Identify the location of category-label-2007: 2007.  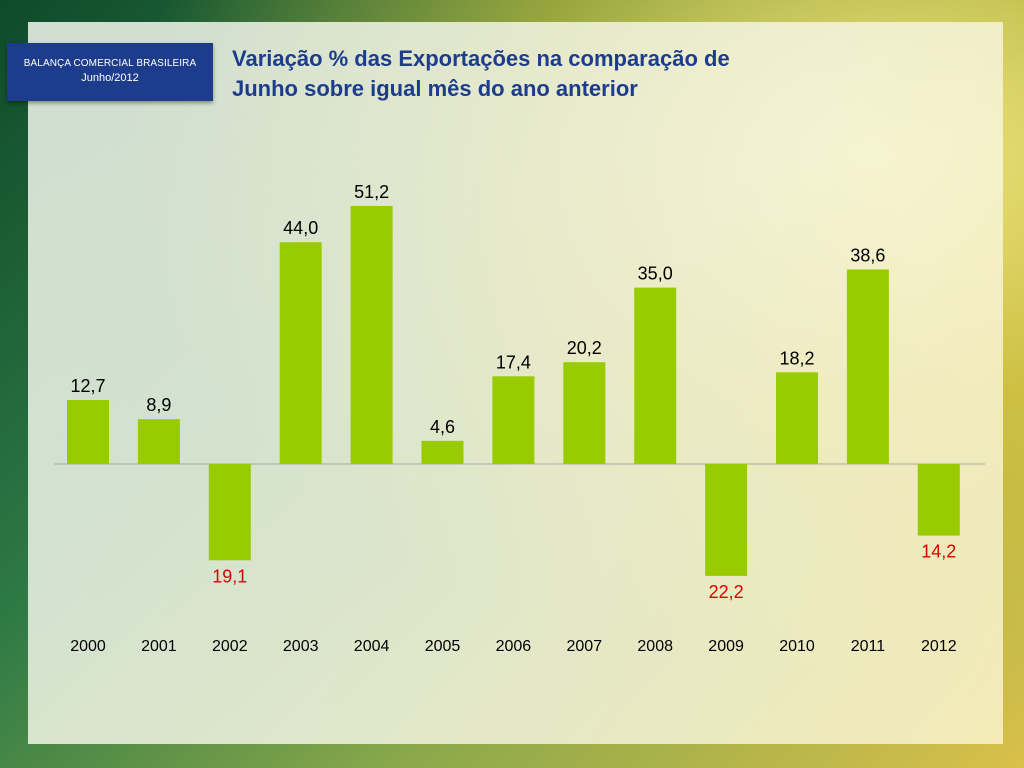
(585, 646).